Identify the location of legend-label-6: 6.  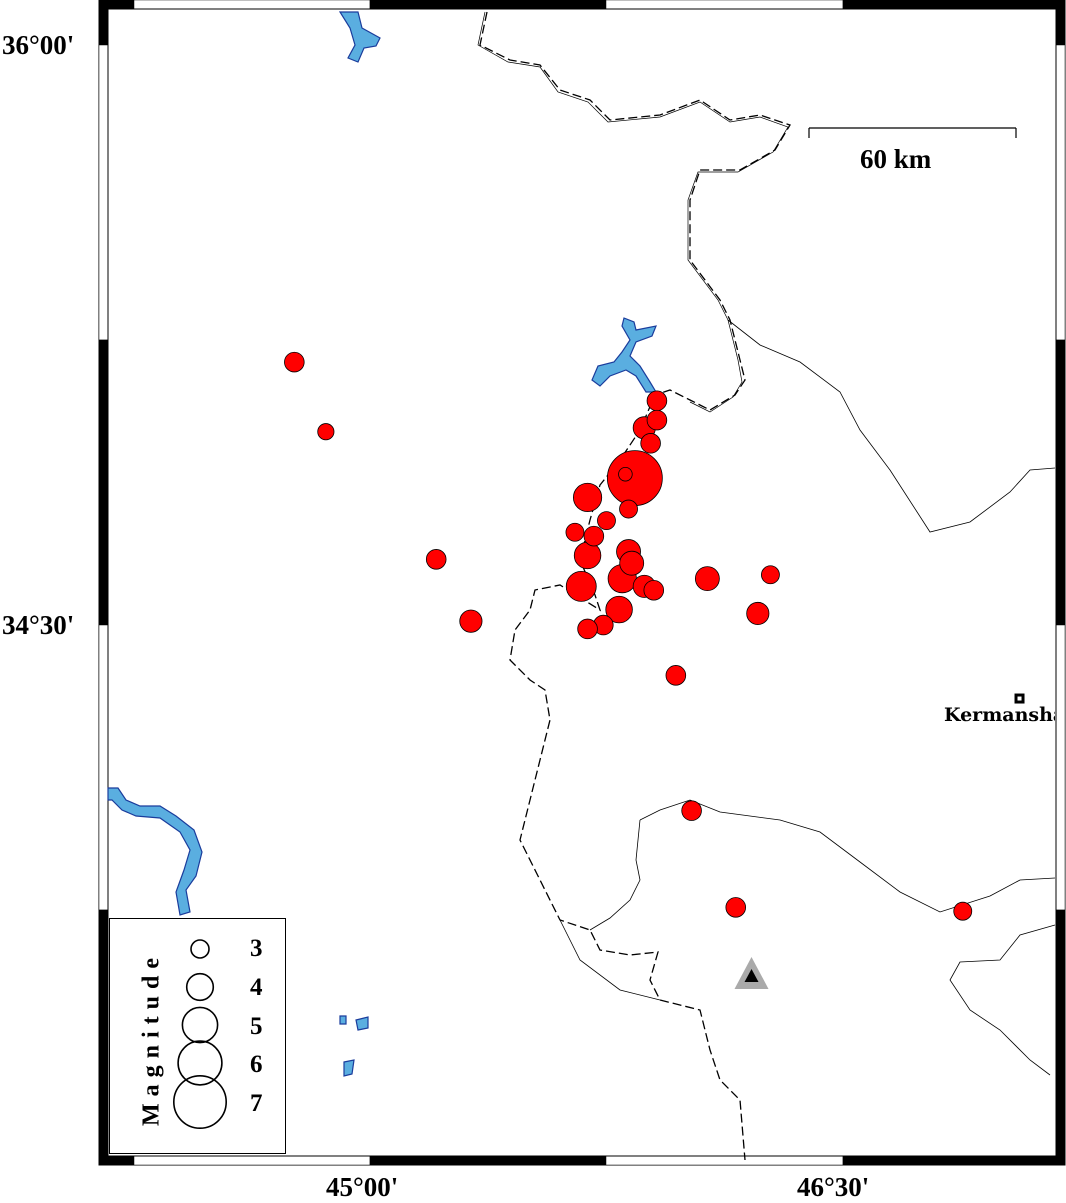
(256, 1064).